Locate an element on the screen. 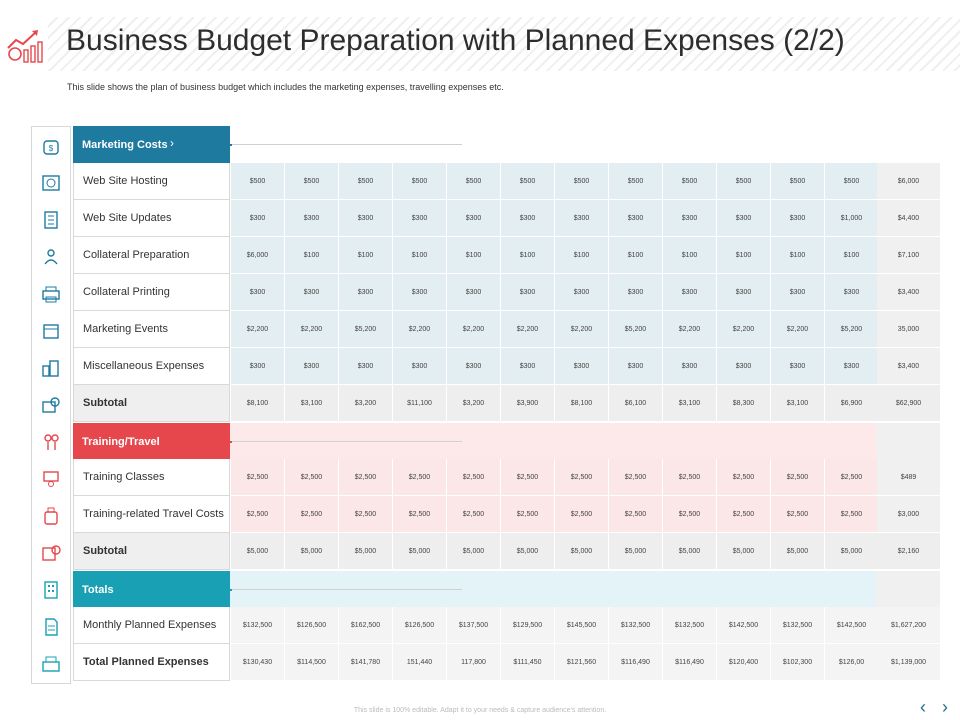 The width and height of the screenshot is (960, 720). money-bag-icon: $ is located at coordinates (51, 147).